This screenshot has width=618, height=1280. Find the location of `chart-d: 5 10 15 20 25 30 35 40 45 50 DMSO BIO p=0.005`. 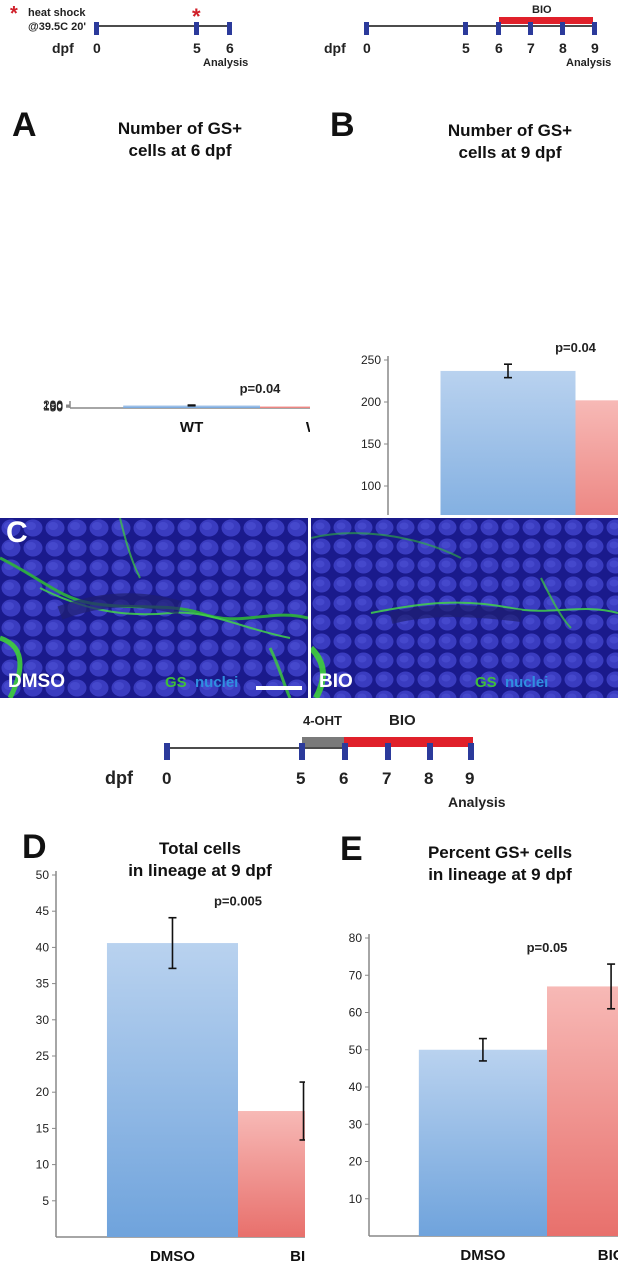

chart-d: 5 10 15 20 25 30 35 40 45 50 DMSO BIO p=0.005 is located at coordinates (170, 1066).